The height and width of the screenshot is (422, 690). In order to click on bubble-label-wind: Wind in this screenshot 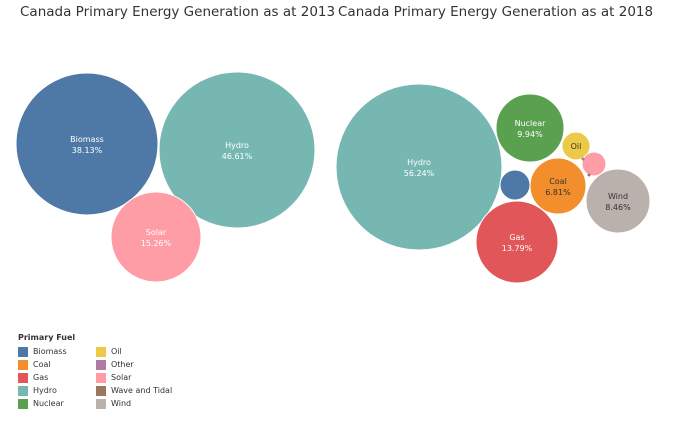, I will do `click(618, 196)`.